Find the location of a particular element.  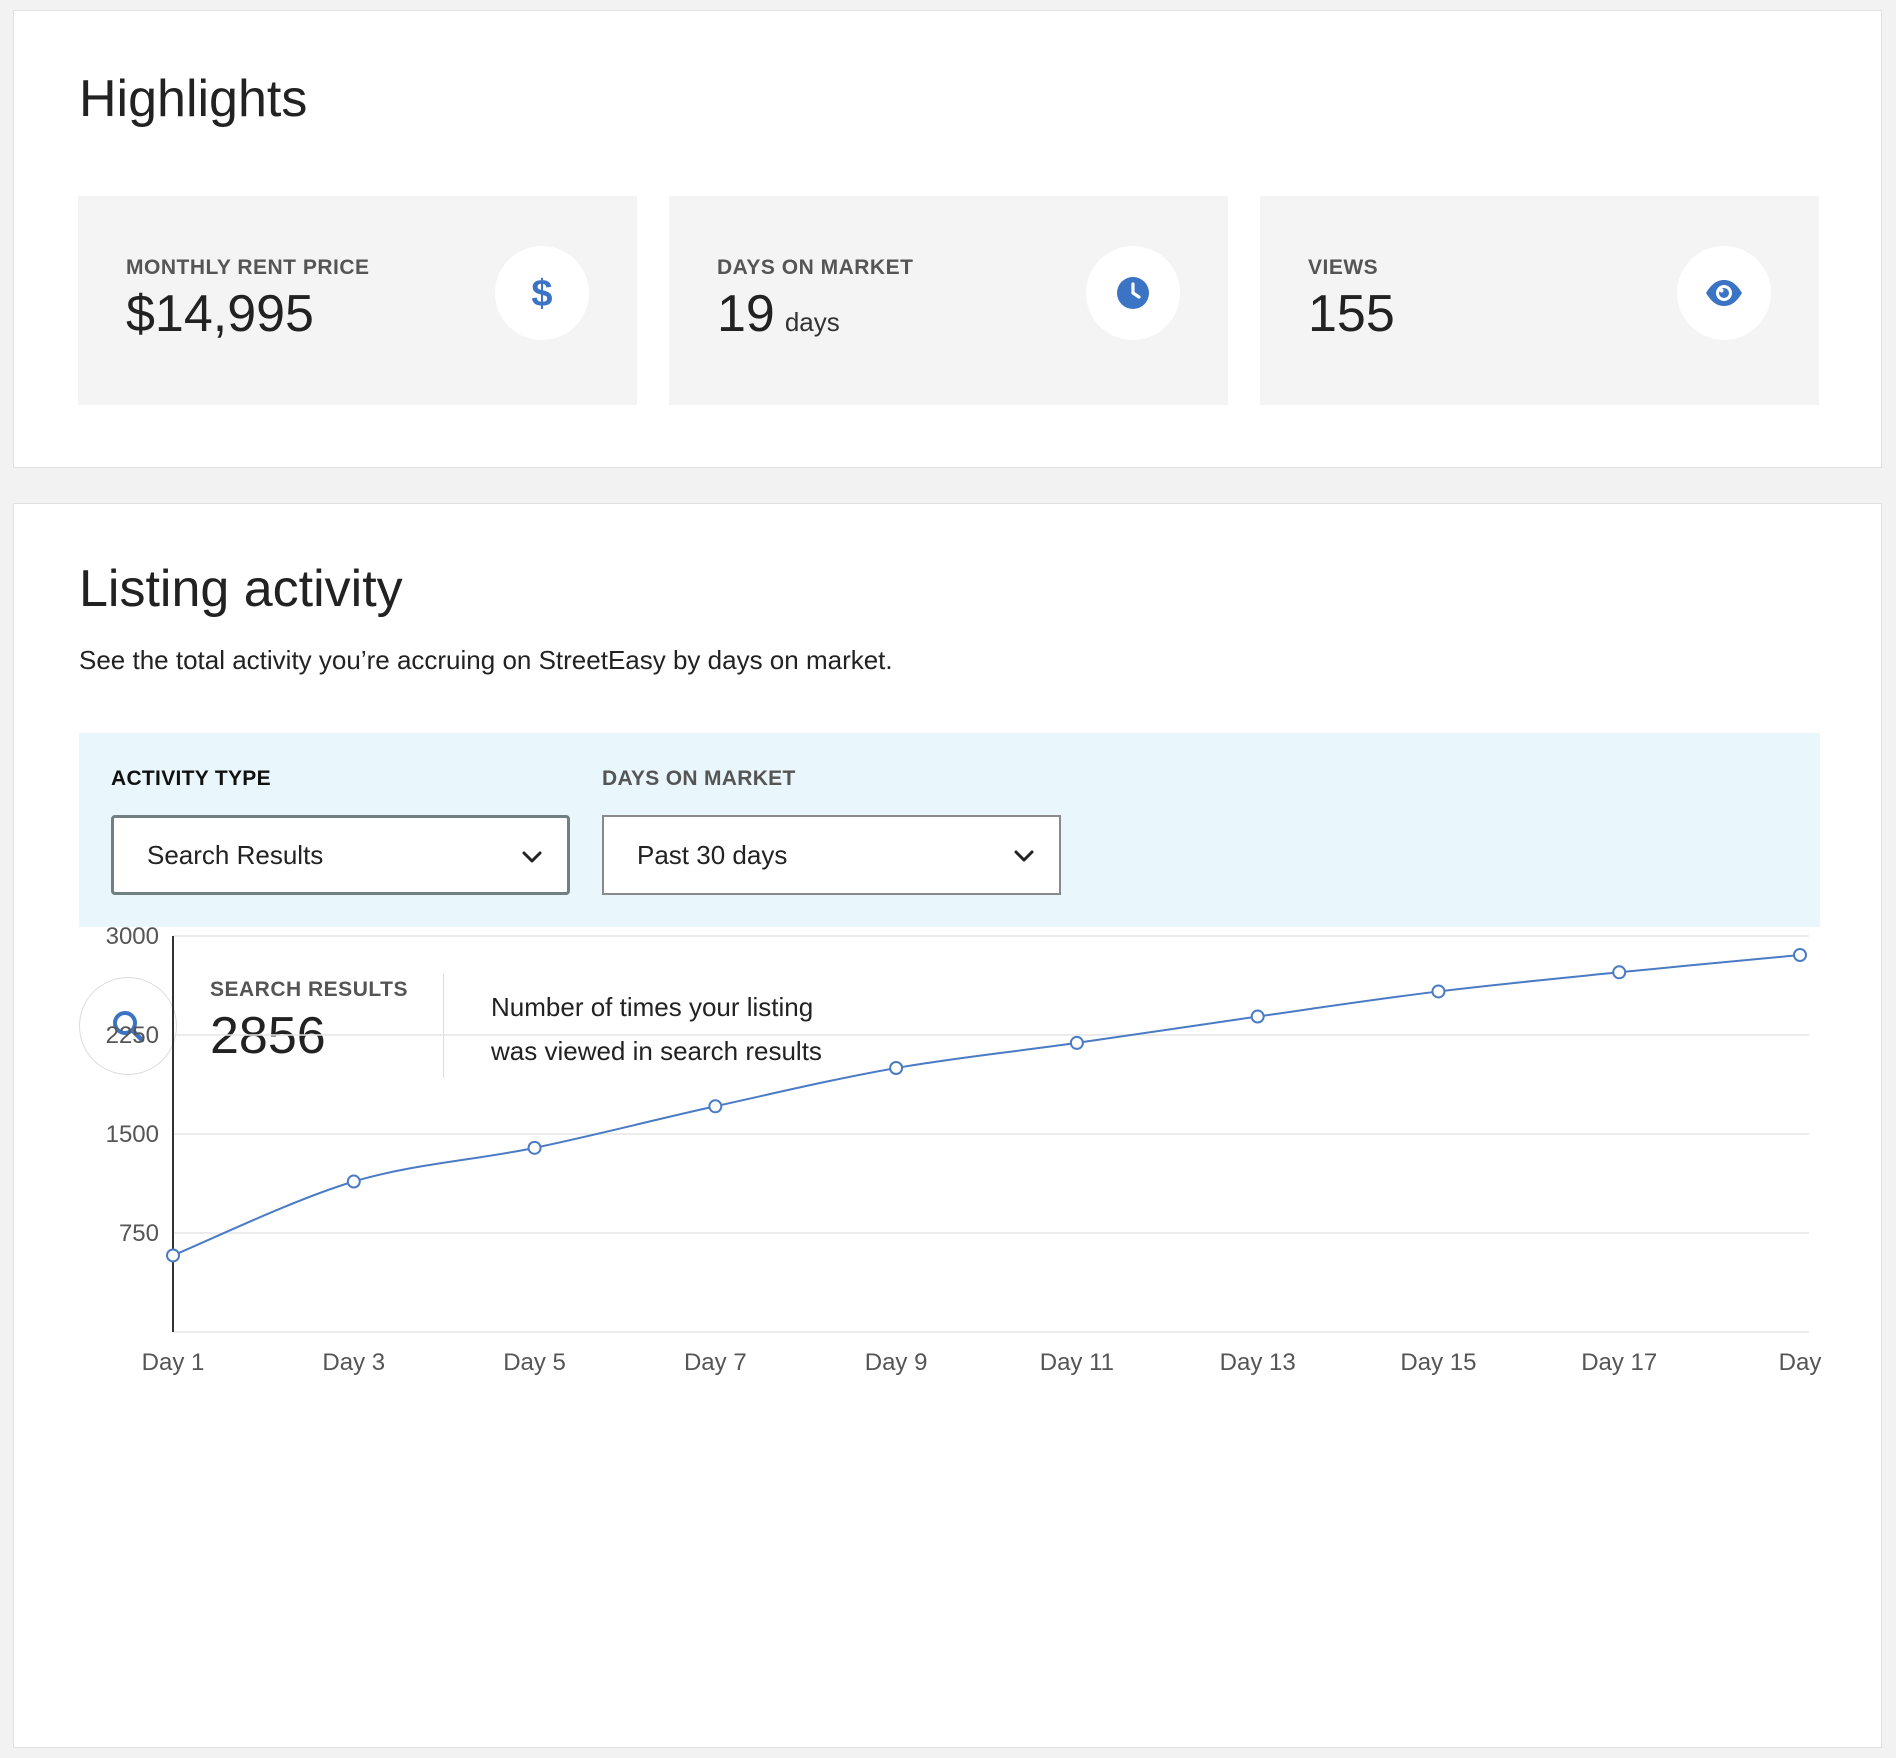

chart-x-tick-label: Day 11 is located at coordinates (1077, 1362).